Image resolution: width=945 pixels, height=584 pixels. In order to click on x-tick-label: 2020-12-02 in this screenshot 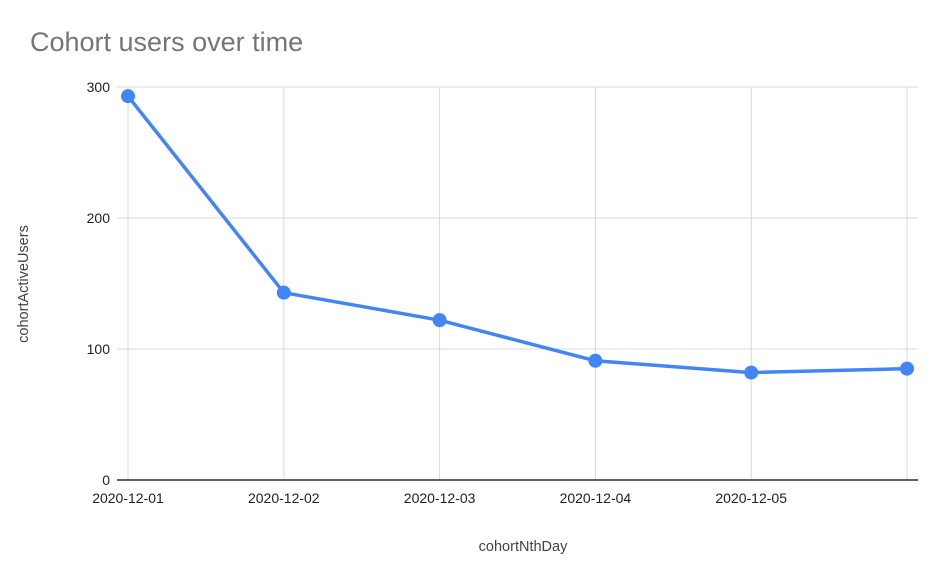, I will do `click(284, 498)`.